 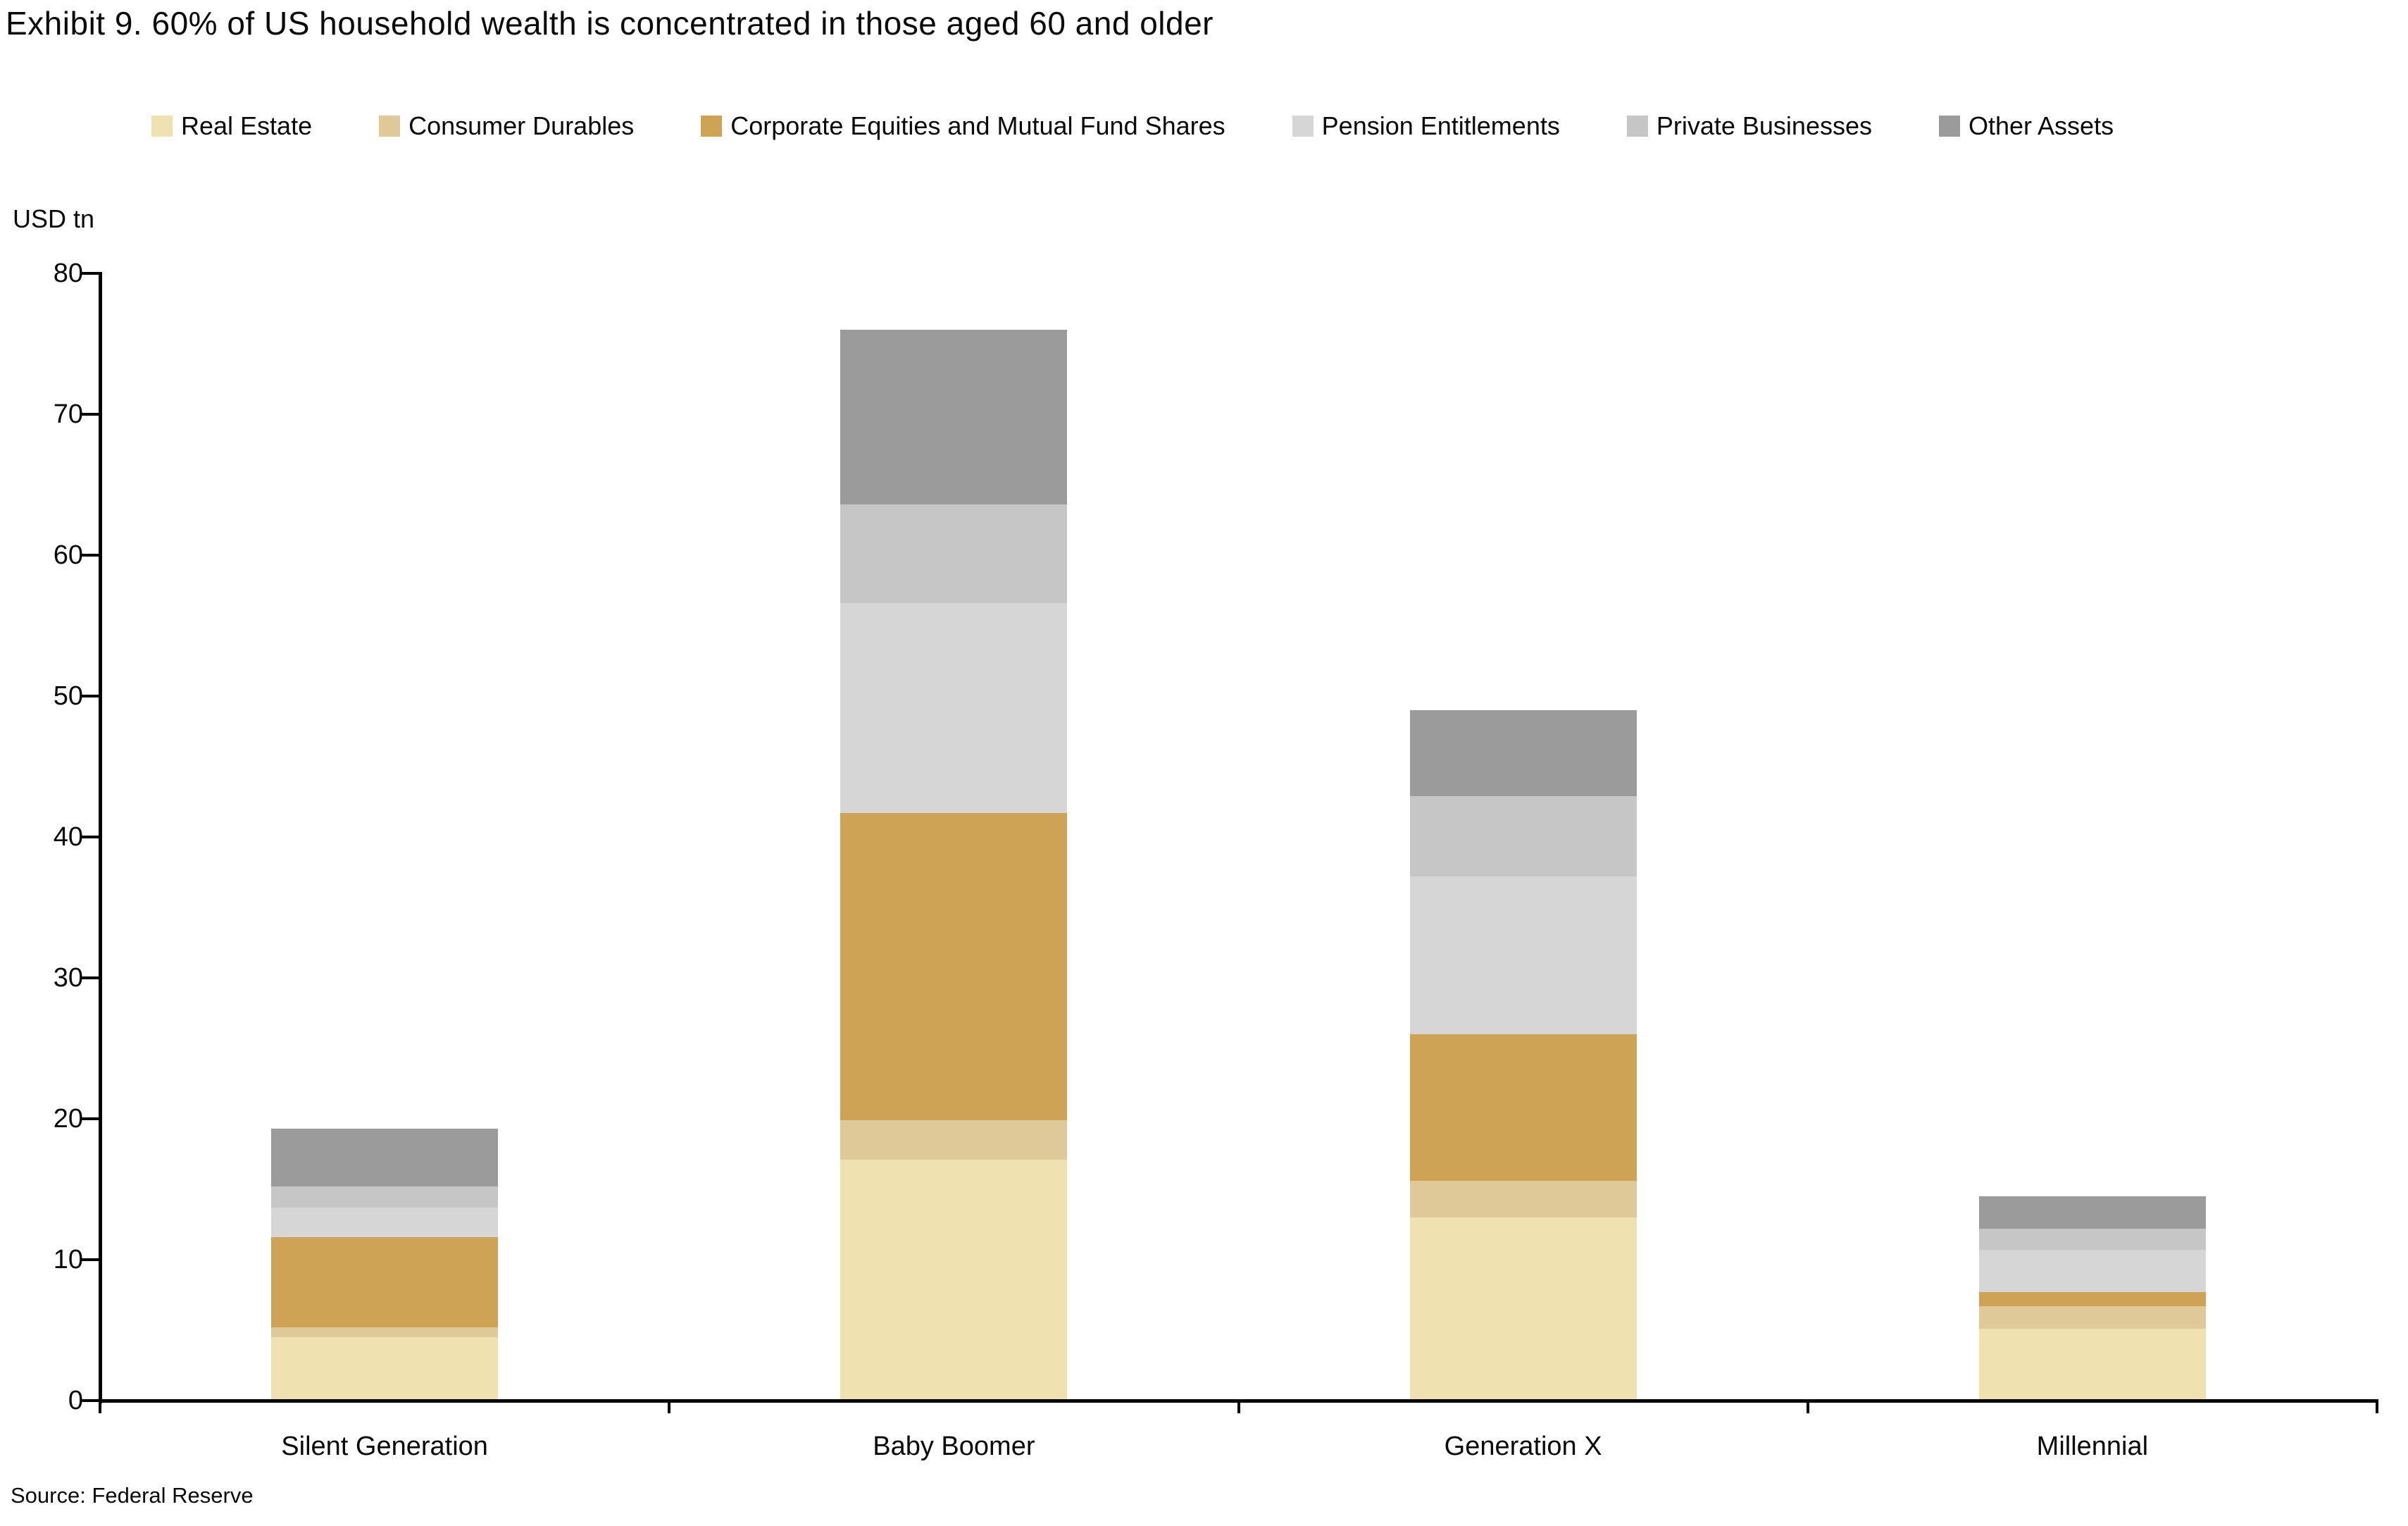 What do you see at coordinates (68, 414) in the screenshot?
I see `y-axis-tick-label: 70` at bounding box center [68, 414].